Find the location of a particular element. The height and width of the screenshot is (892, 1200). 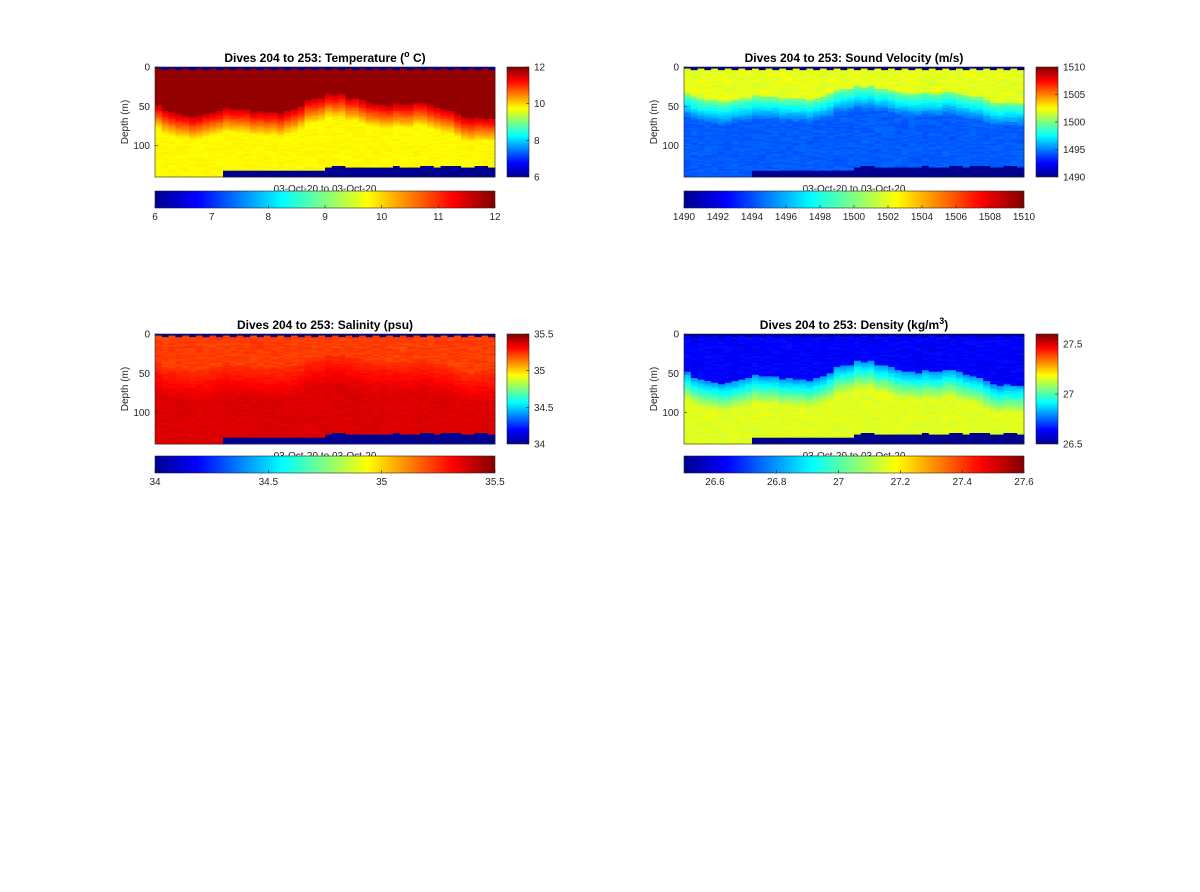

colorbar-tick-label: 35 is located at coordinates (540, 371).